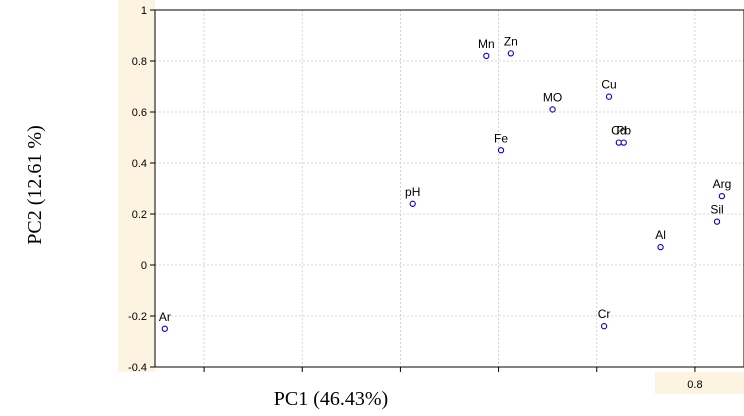 The width and height of the screenshot is (744, 416). I want to click on point-label: pH, so click(412, 192).